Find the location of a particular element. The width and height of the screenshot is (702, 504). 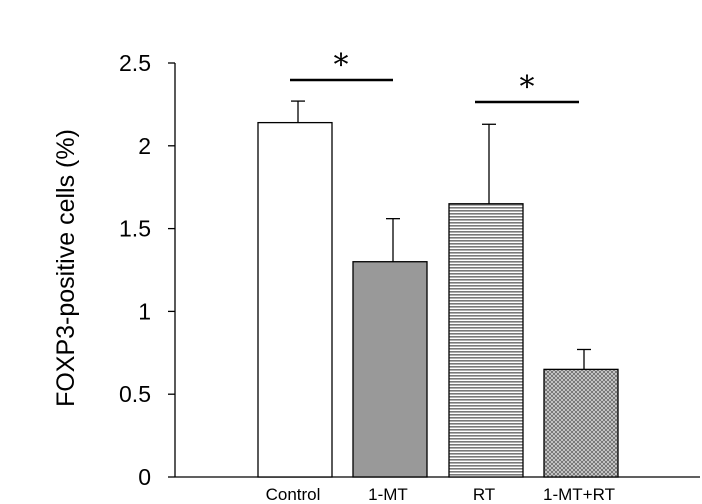

y-tick-label: 1 is located at coordinates (144, 311).